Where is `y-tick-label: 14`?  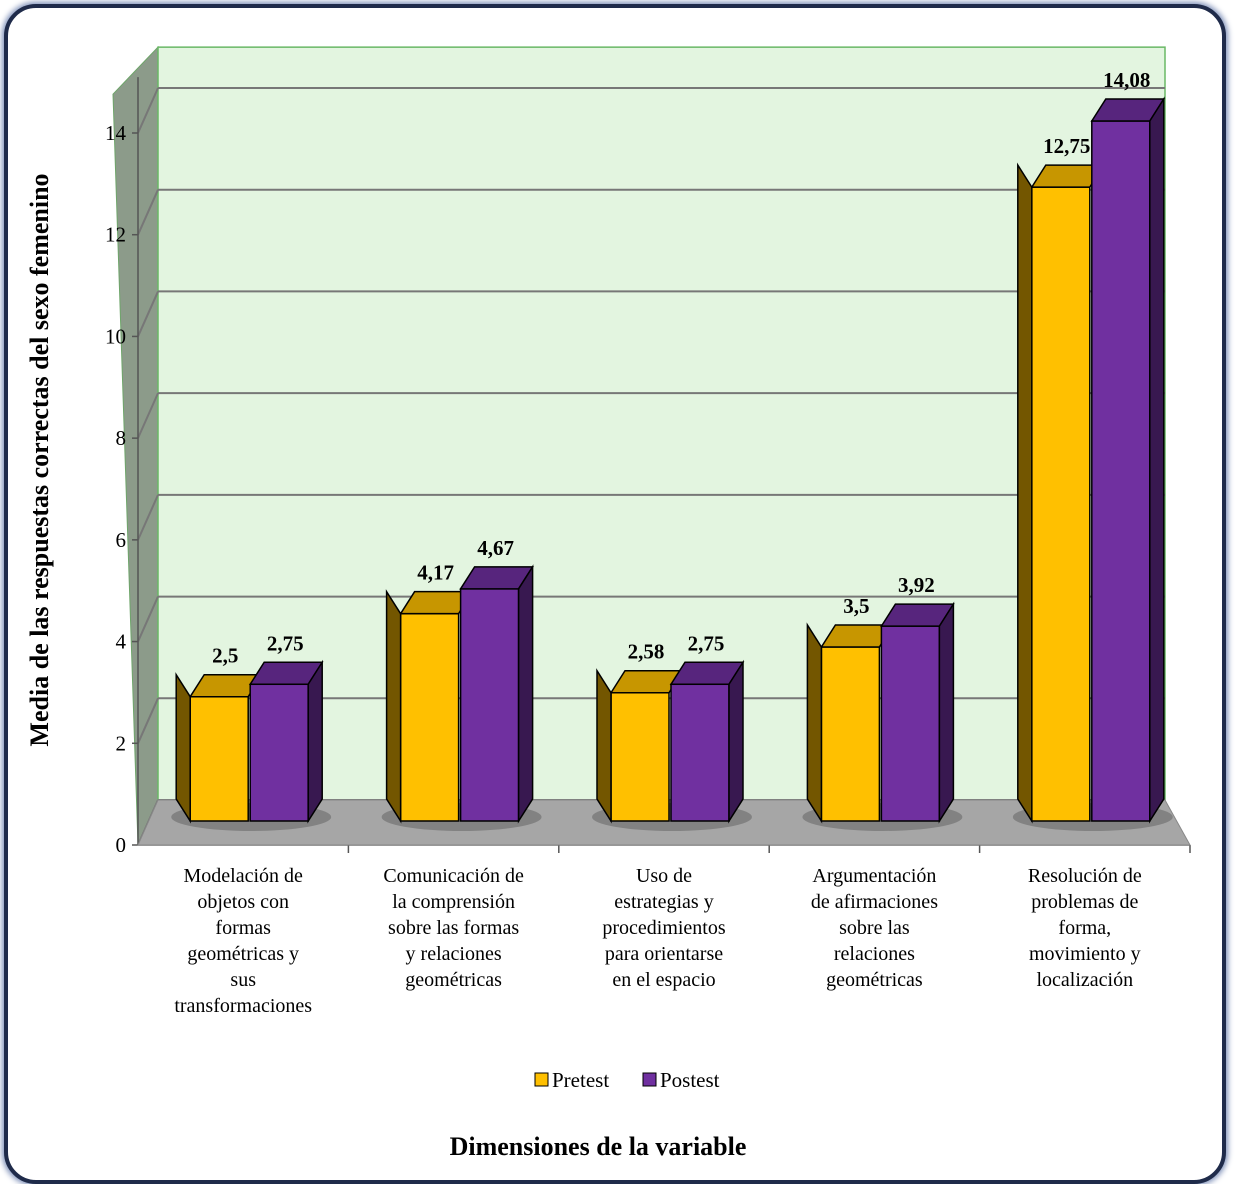
y-tick-label: 14 is located at coordinates (116, 133).